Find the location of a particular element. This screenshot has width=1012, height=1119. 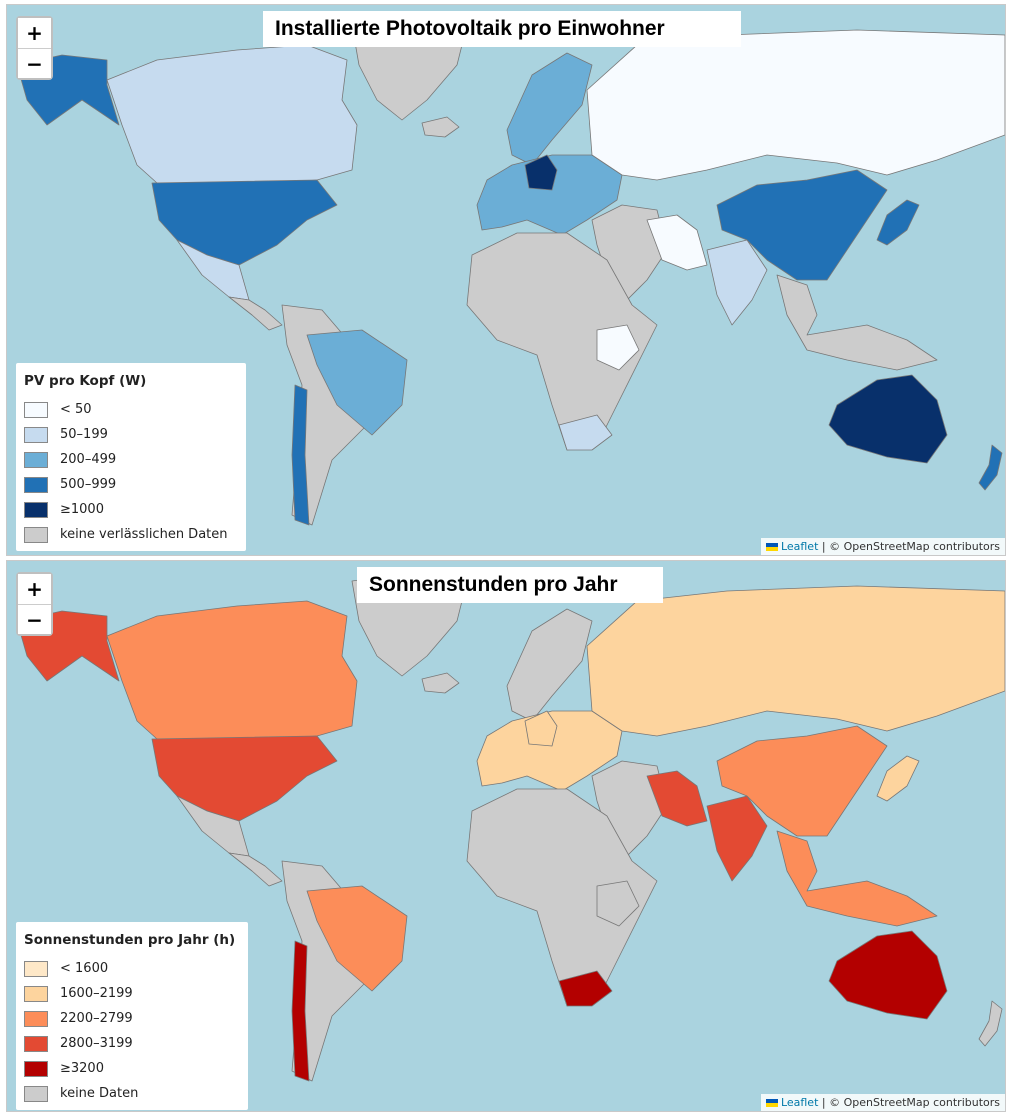

legend-label: keine verlässlichen Daten is located at coordinates (144, 534).